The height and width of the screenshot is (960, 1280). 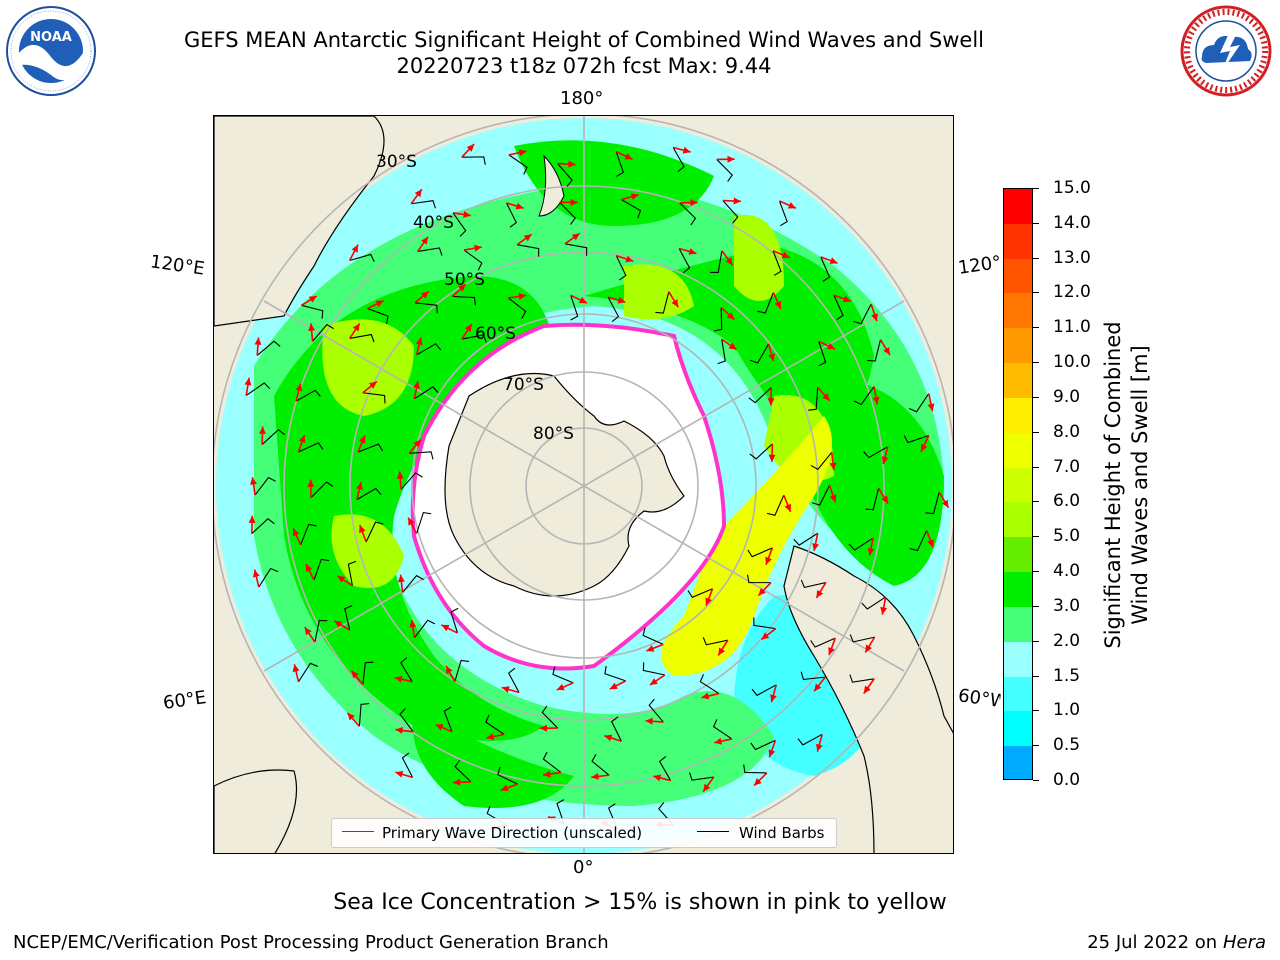 What do you see at coordinates (523, 385) in the screenshot?
I see `lat-label-70s: 70°S` at bounding box center [523, 385].